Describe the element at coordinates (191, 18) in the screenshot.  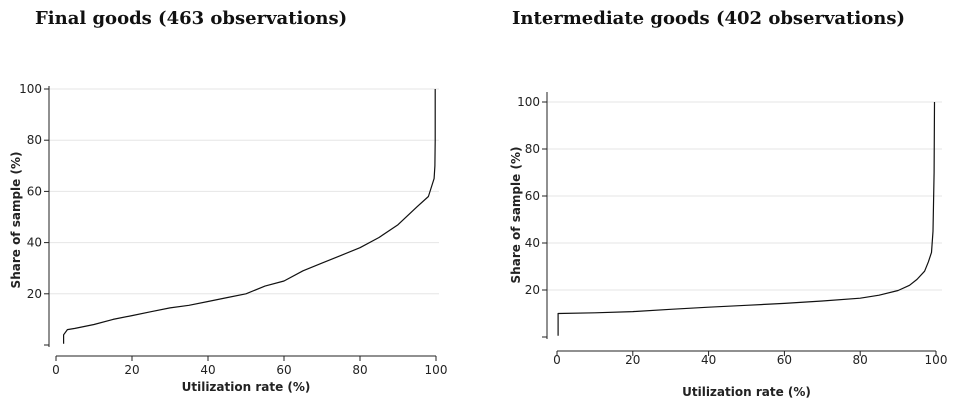
I see `chart-title-final-goods: Final goods (463 observations)` at that location.